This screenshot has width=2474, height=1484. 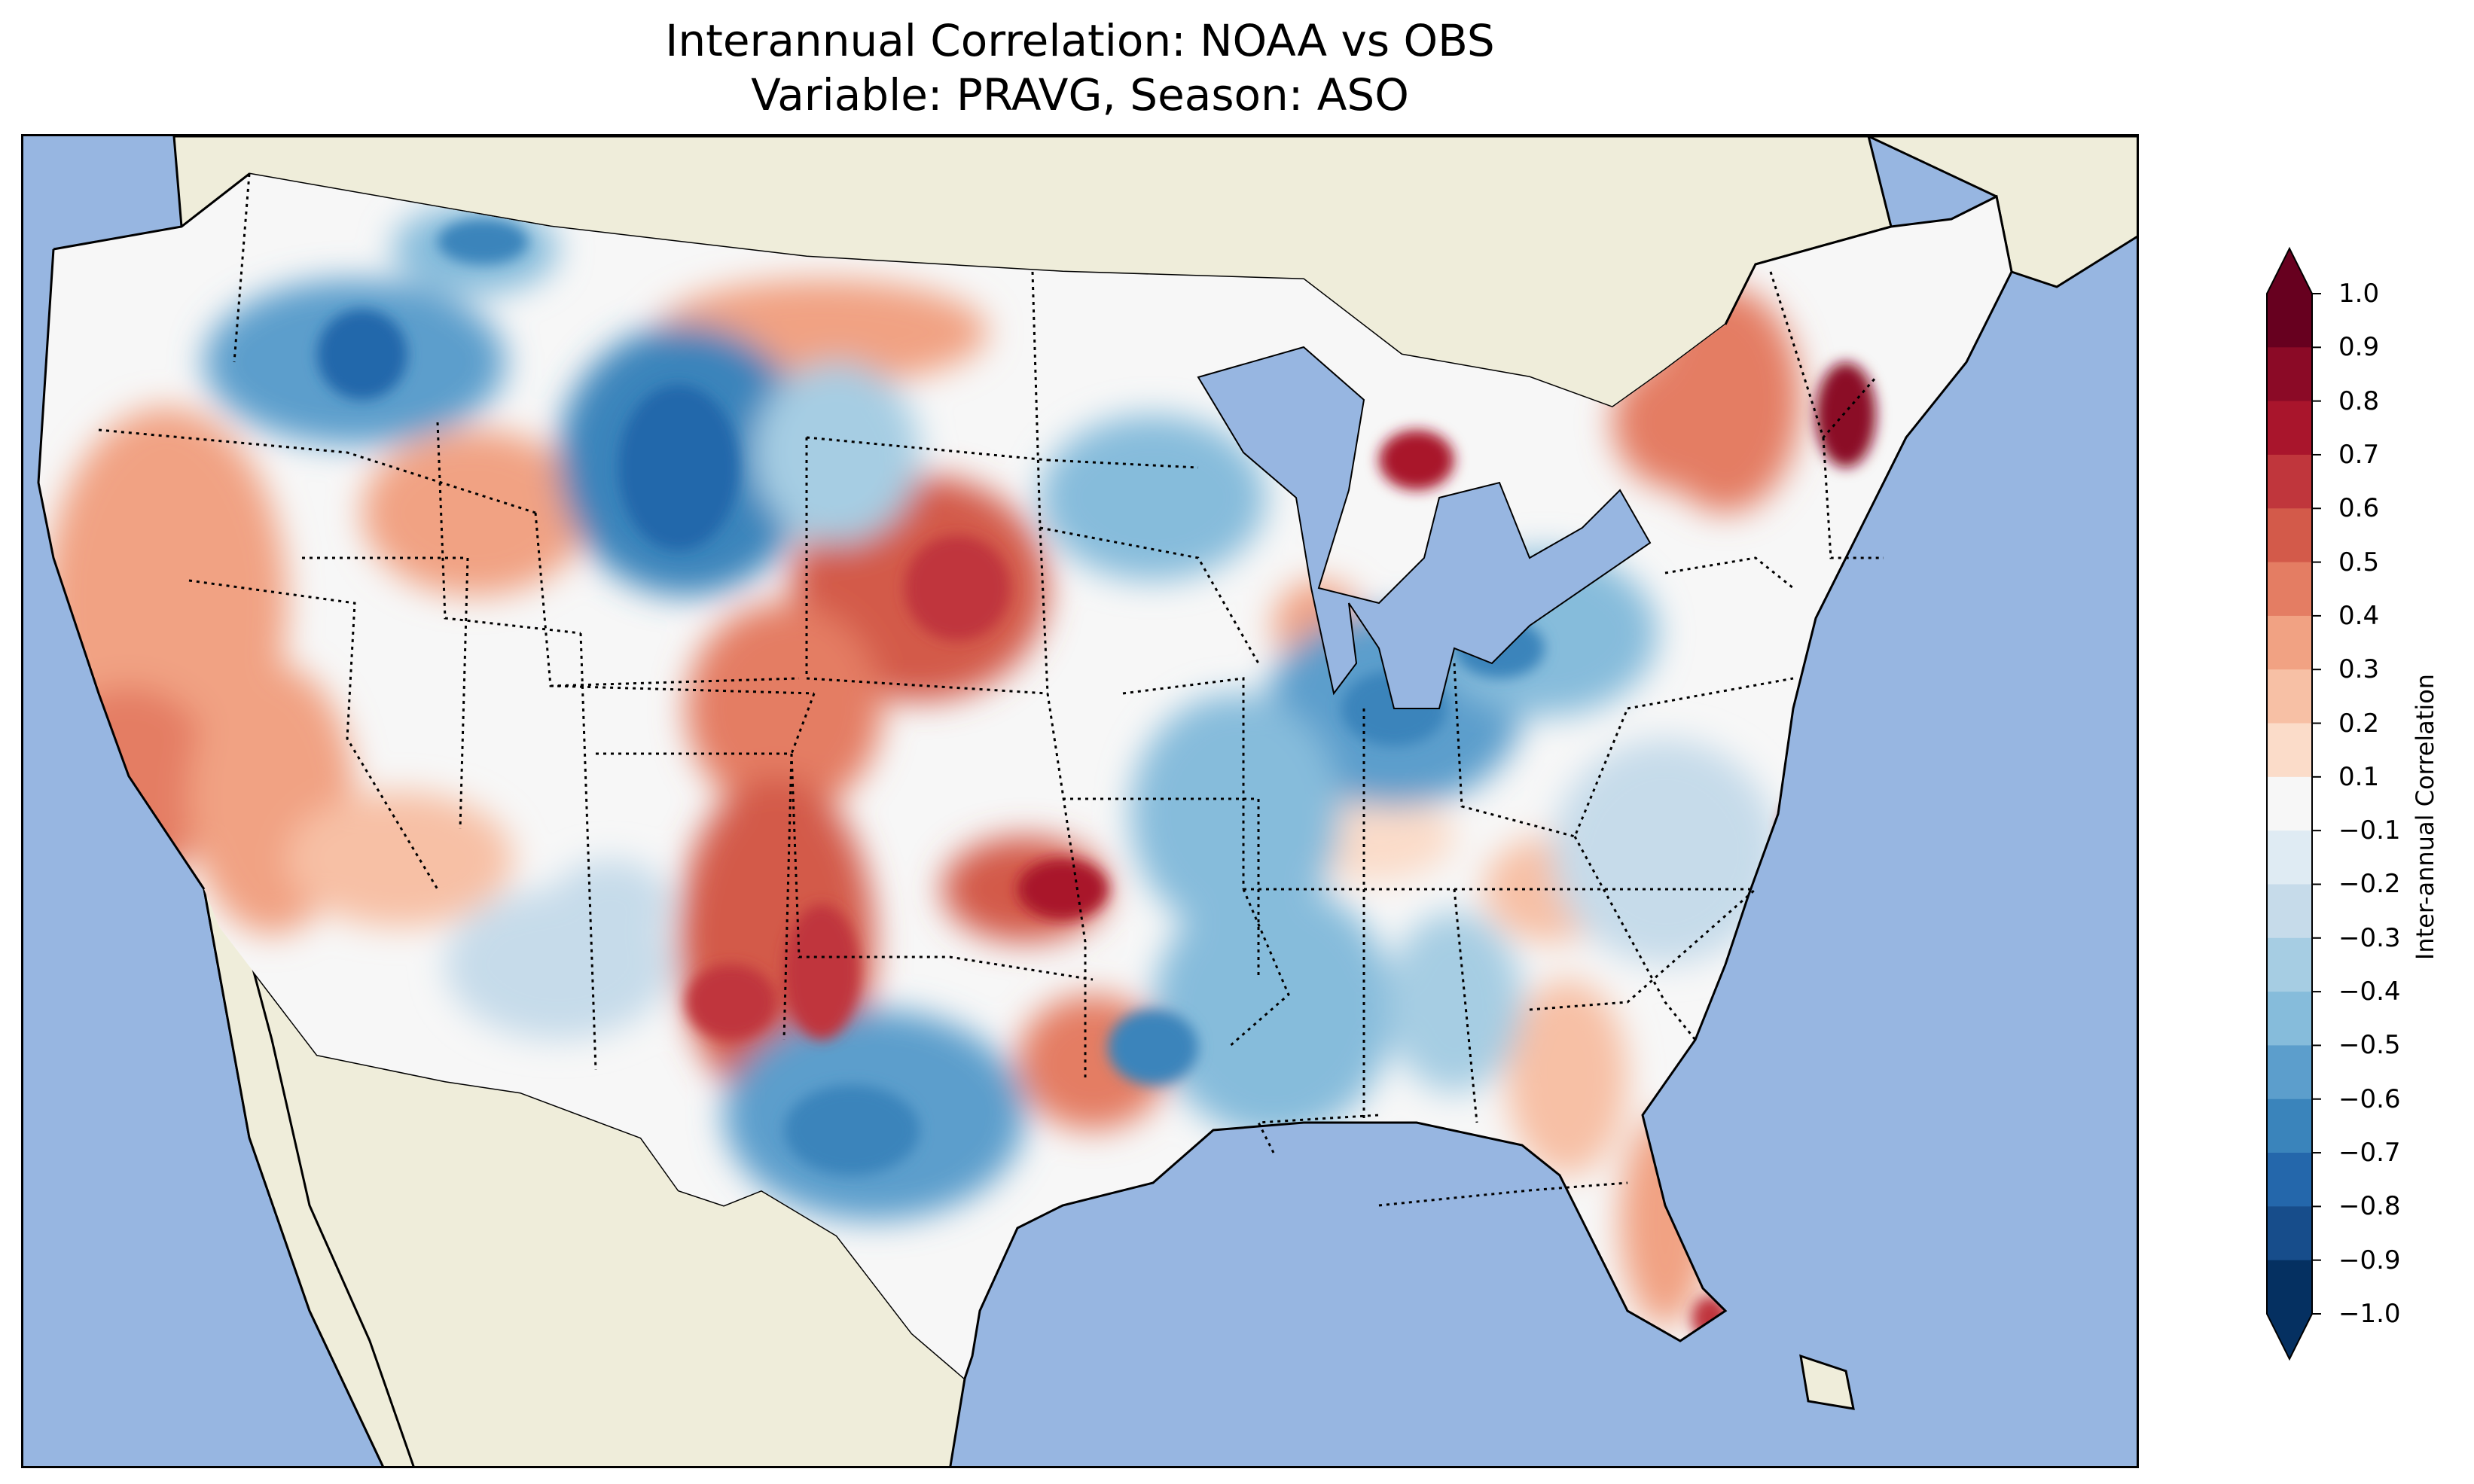 I want to click on colorbar-tick-label: −0.3, so click(x=2369, y=937).